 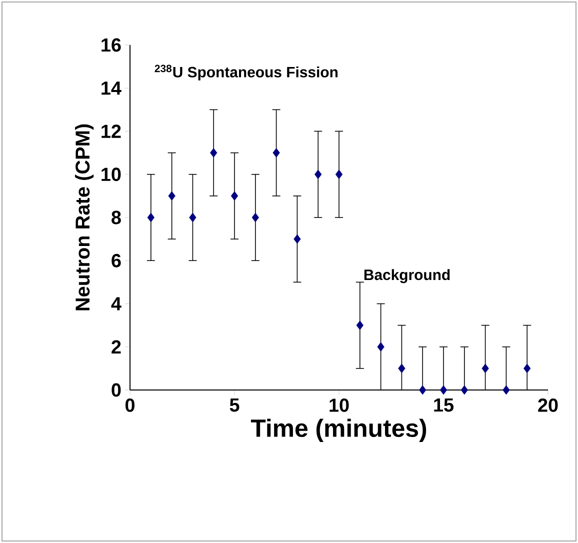 I want to click on y-tick-label: 0, so click(x=116, y=390).